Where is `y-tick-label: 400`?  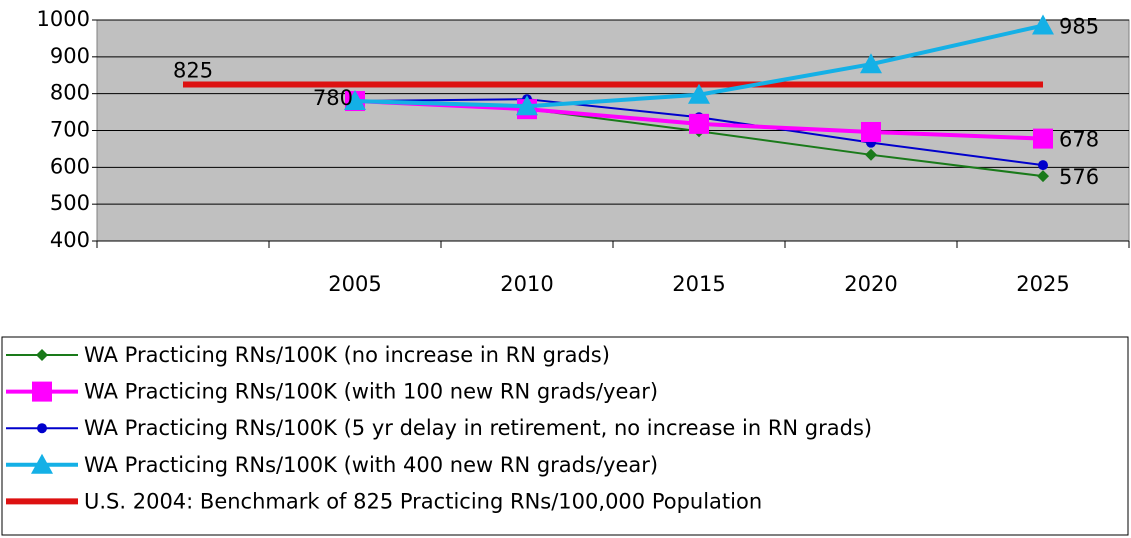
y-tick-label: 400 is located at coordinates (70, 240).